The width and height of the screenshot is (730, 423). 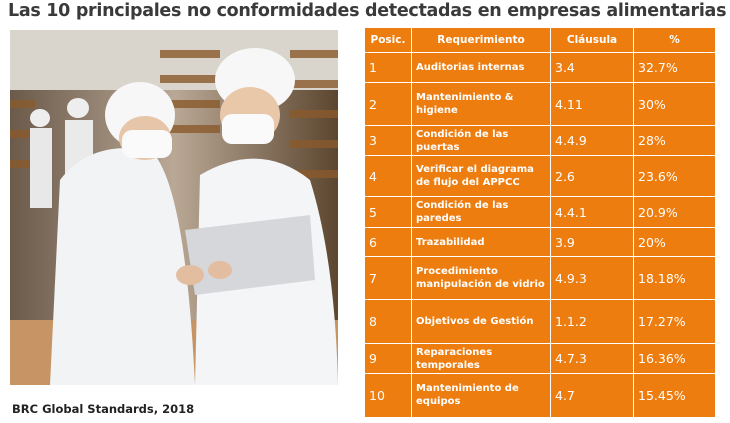 I want to click on table-row: 6 Trazabilidad 3.9 20%, so click(x=540, y=242).